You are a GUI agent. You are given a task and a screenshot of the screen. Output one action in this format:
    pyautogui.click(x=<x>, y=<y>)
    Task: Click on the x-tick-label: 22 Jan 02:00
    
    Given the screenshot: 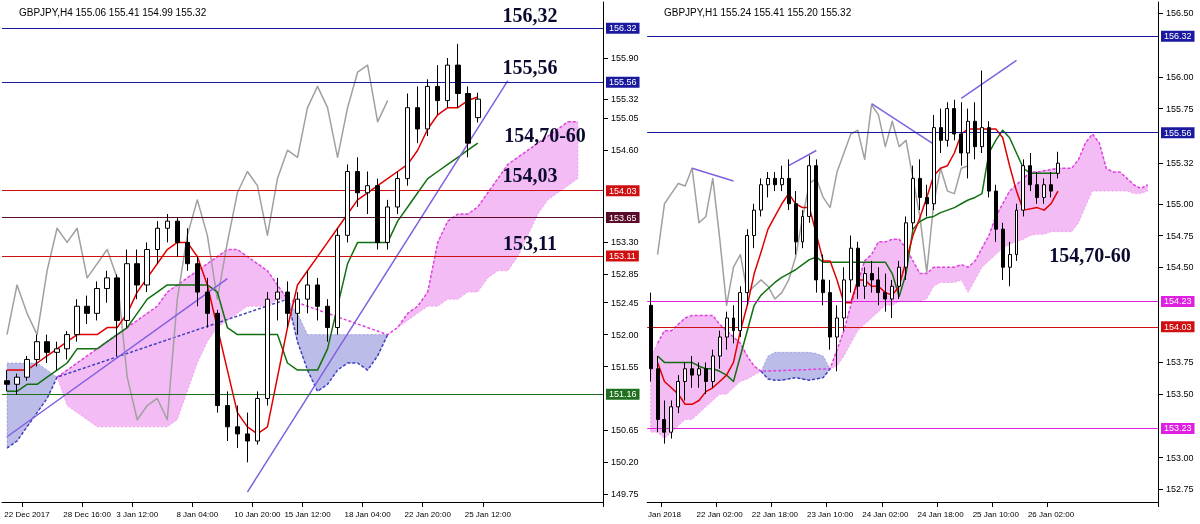 What is the action you would take?
    pyautogui.click(x=720, y=514)
    